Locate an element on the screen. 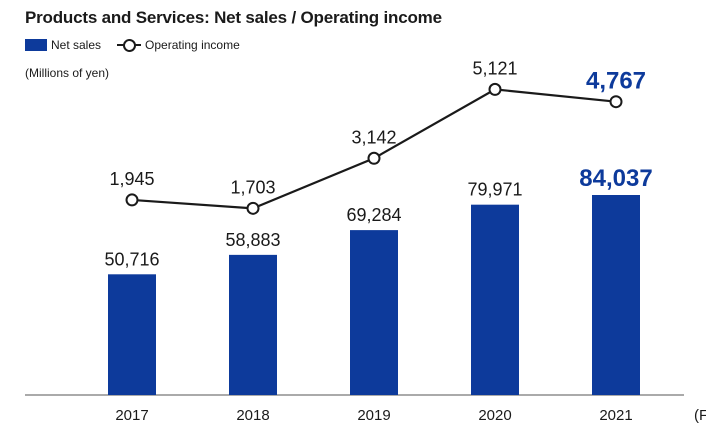 The image size is (706, 423). legend-net-sales-label: Net sales is located at coordinates (76, 45).